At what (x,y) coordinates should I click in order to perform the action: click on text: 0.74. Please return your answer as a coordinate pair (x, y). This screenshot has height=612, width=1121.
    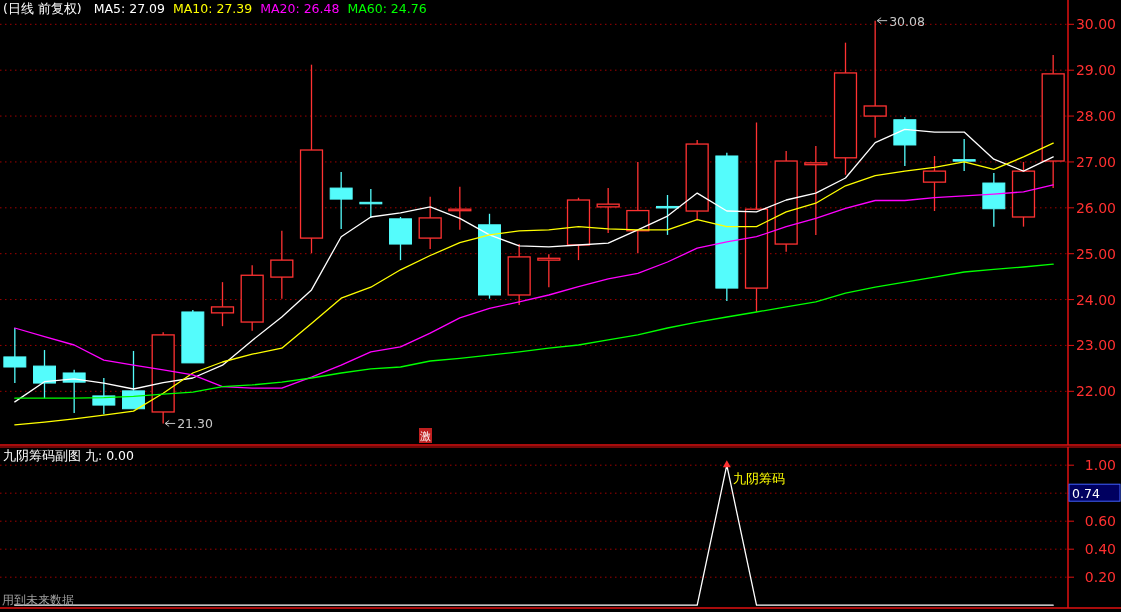
    Looking at the image, I should click on (1086, 494).